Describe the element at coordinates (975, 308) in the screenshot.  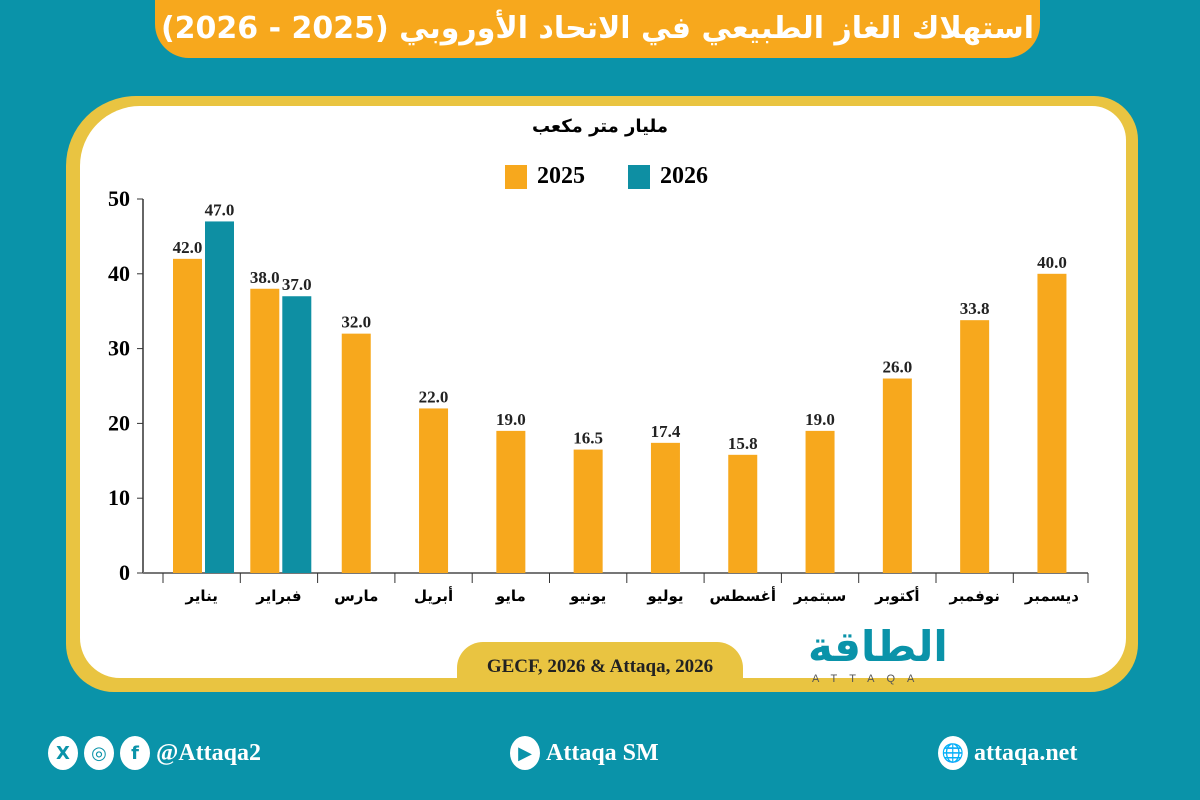
I see `data-label-2025: 33.8` at that location.